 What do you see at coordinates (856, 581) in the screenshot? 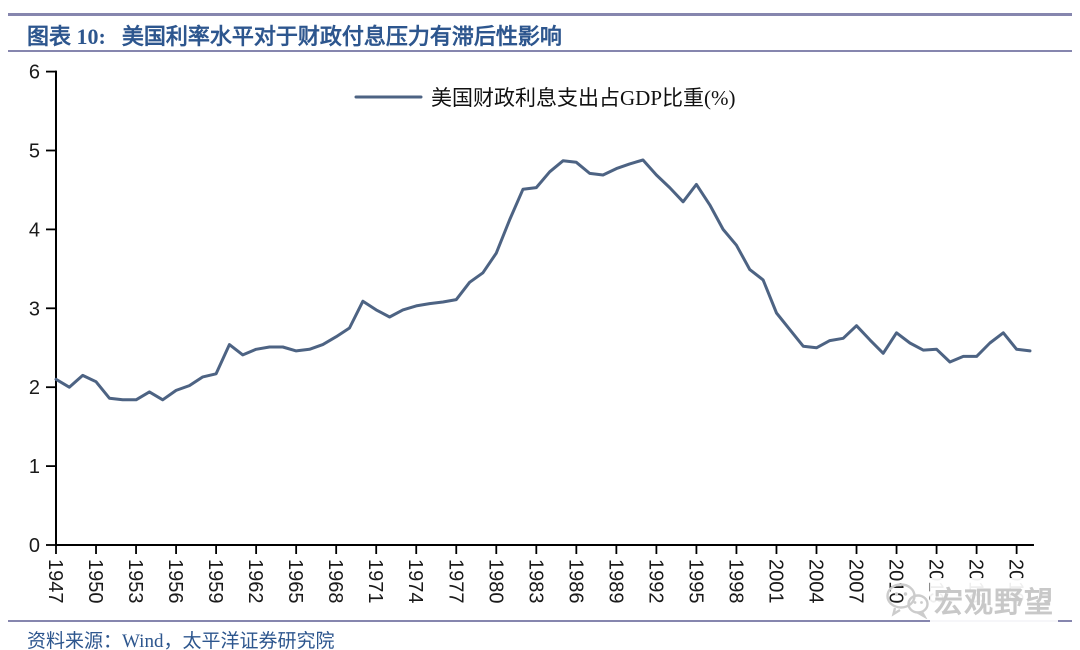
I see `x-tick-label: 2007` at bounding box center [856, 581].